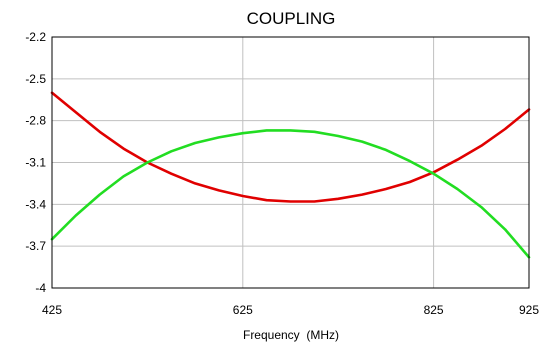  Describe the element at coordinates (243, 310) in the screenshot. I see `x-tick-label: 625` at that location.